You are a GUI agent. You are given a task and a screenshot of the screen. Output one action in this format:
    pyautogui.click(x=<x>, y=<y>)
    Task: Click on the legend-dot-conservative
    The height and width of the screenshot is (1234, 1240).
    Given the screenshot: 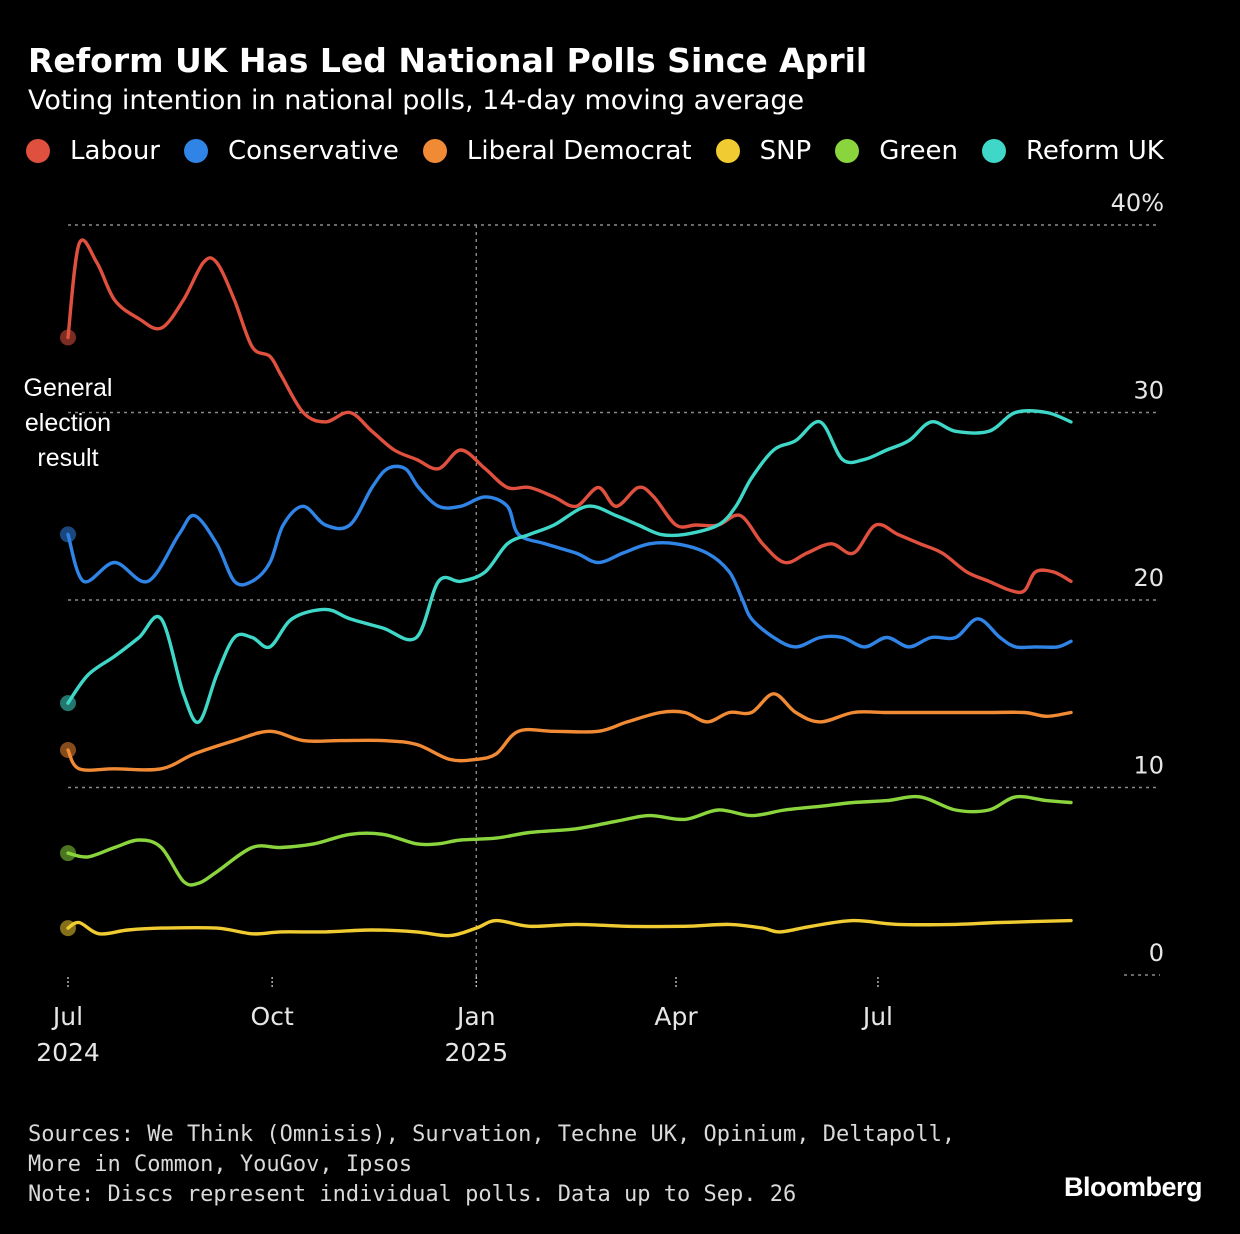 What is the action you would take?
    pyautogui.click(x=196, y=151)
    